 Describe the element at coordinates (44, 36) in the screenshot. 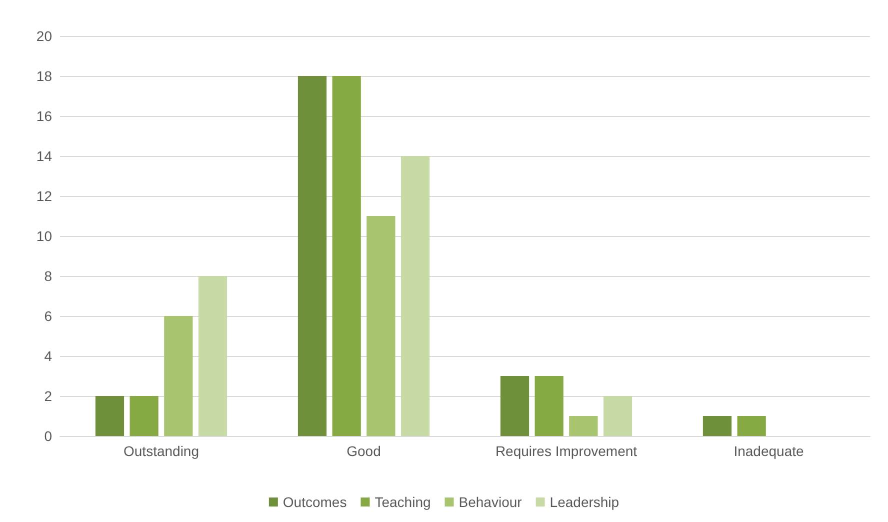

I see `y-tick-label: 20` at that location.